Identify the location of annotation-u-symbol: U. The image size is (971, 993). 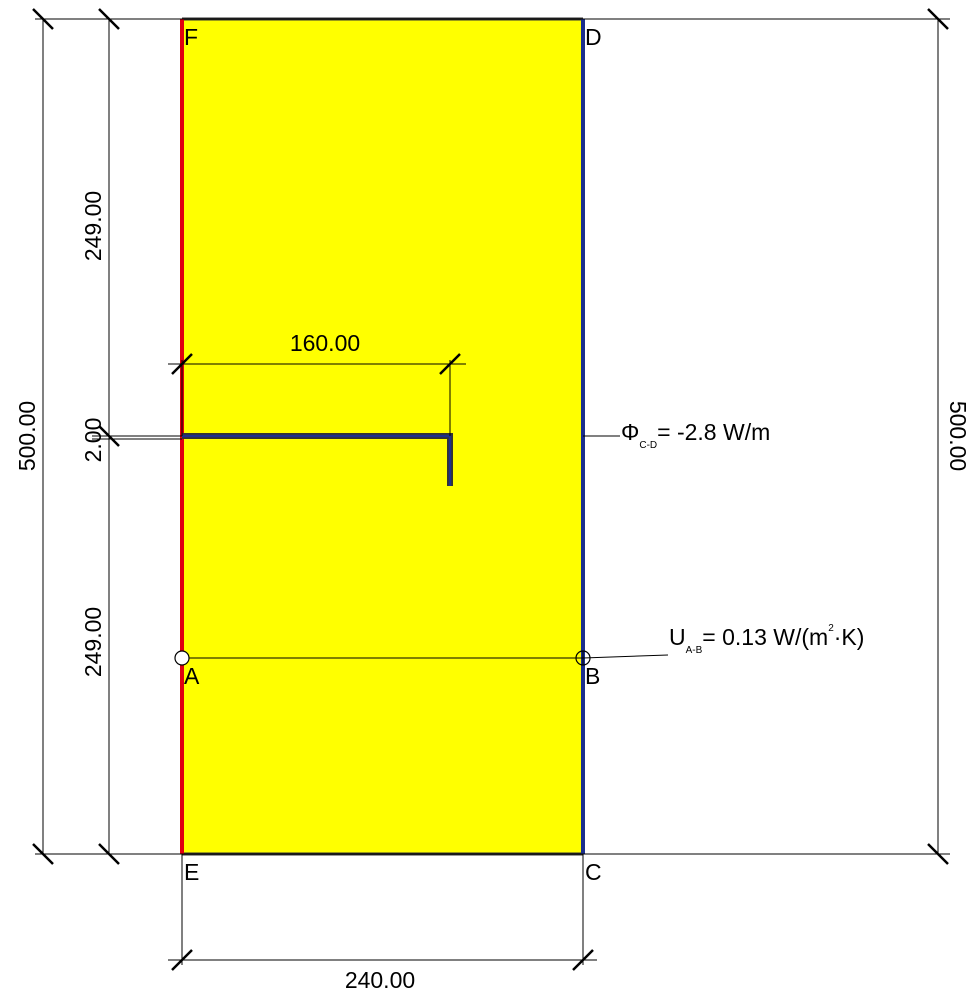
(677, 637).